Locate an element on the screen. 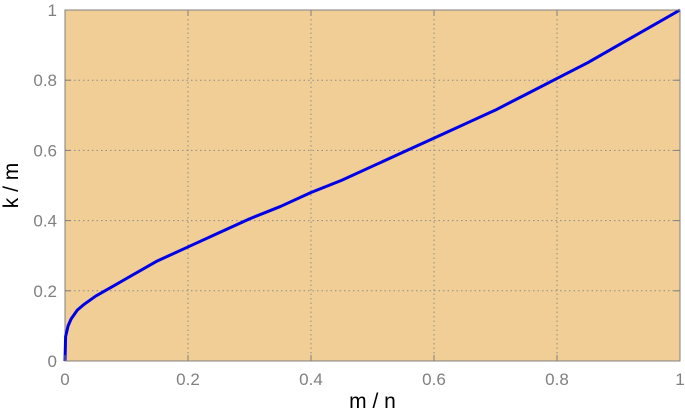 The image size is (685, 414). x-tick-label: 0.2 is located at coordinates (188, 379).